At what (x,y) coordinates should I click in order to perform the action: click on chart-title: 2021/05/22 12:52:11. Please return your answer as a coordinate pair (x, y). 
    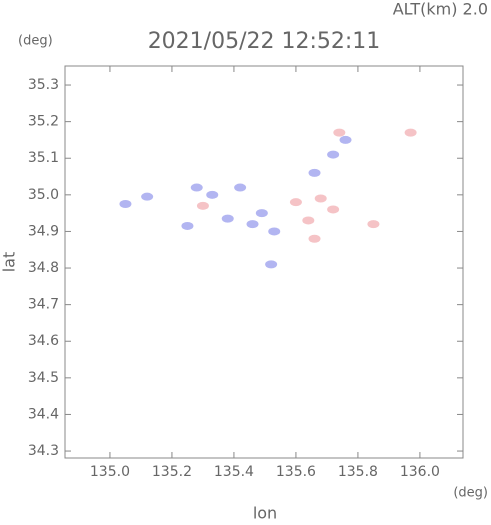
    Looking at the image, I should click on (264, 41).